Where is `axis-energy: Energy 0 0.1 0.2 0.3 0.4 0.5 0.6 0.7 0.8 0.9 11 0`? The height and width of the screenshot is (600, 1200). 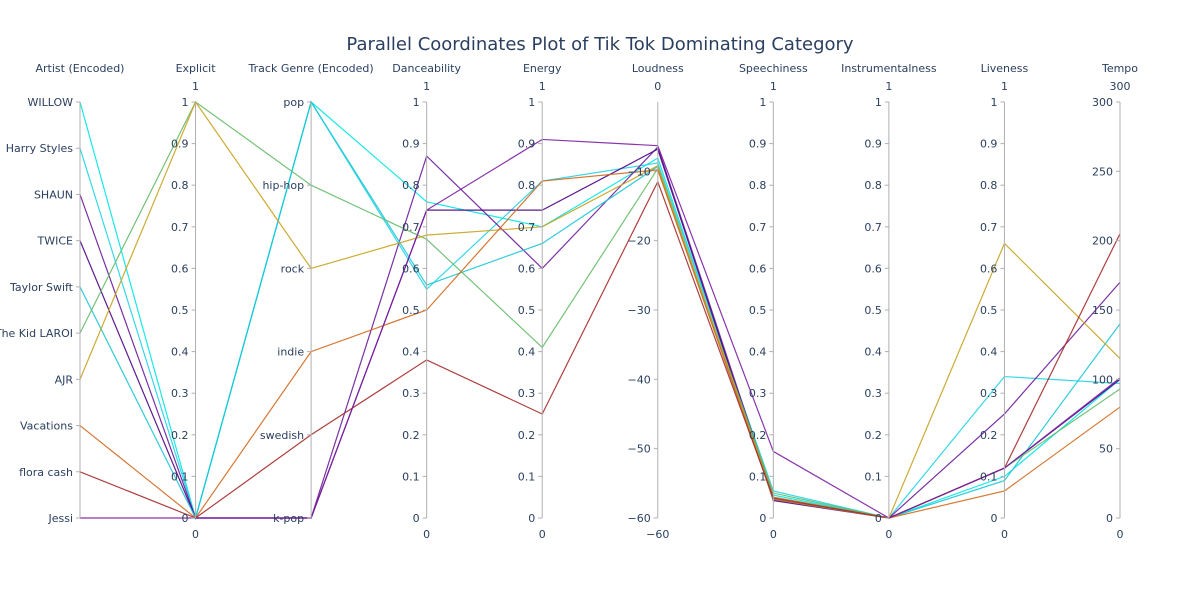
axis-energy: Energy 0 0.1 0.2 0.3 0.4 0.5 0.6 0.7 0.8 0.9 11 0 is located at coordinates (540, 301).